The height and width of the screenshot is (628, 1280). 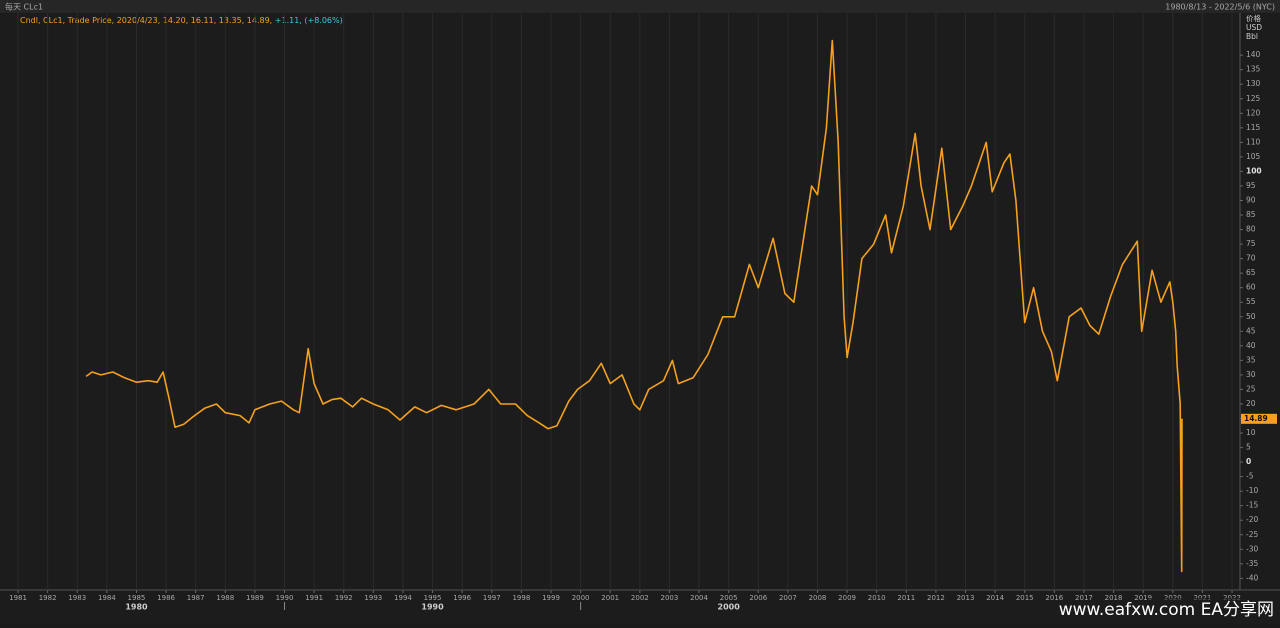 What do you see at coordinates (1254, 27) in the screenshot?
I see `y-axis-title: USD` at bounding box center [1254, 27].